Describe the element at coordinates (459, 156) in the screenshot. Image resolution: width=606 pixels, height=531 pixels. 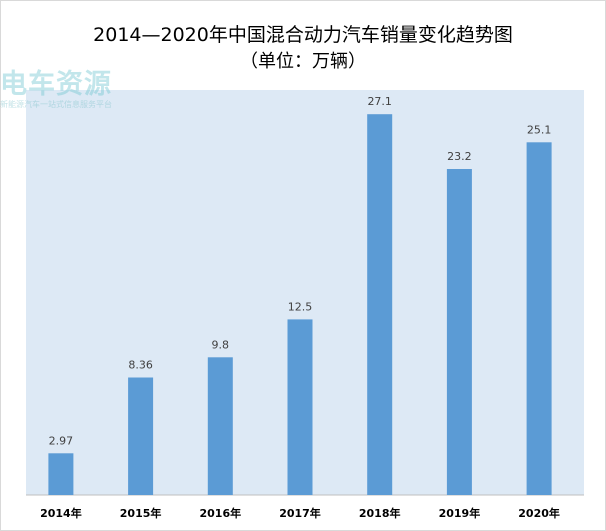
I see `data-label-2019年: 23.2` at that location.